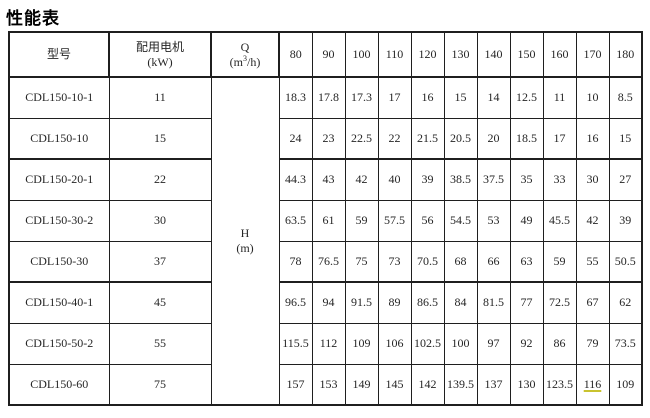 The height and width of the screenshot is (418, 650). What do you see at coordinates (427, 54) in the screenshot?
I see `header-q-value: 120` at bounding box center [427, 54].